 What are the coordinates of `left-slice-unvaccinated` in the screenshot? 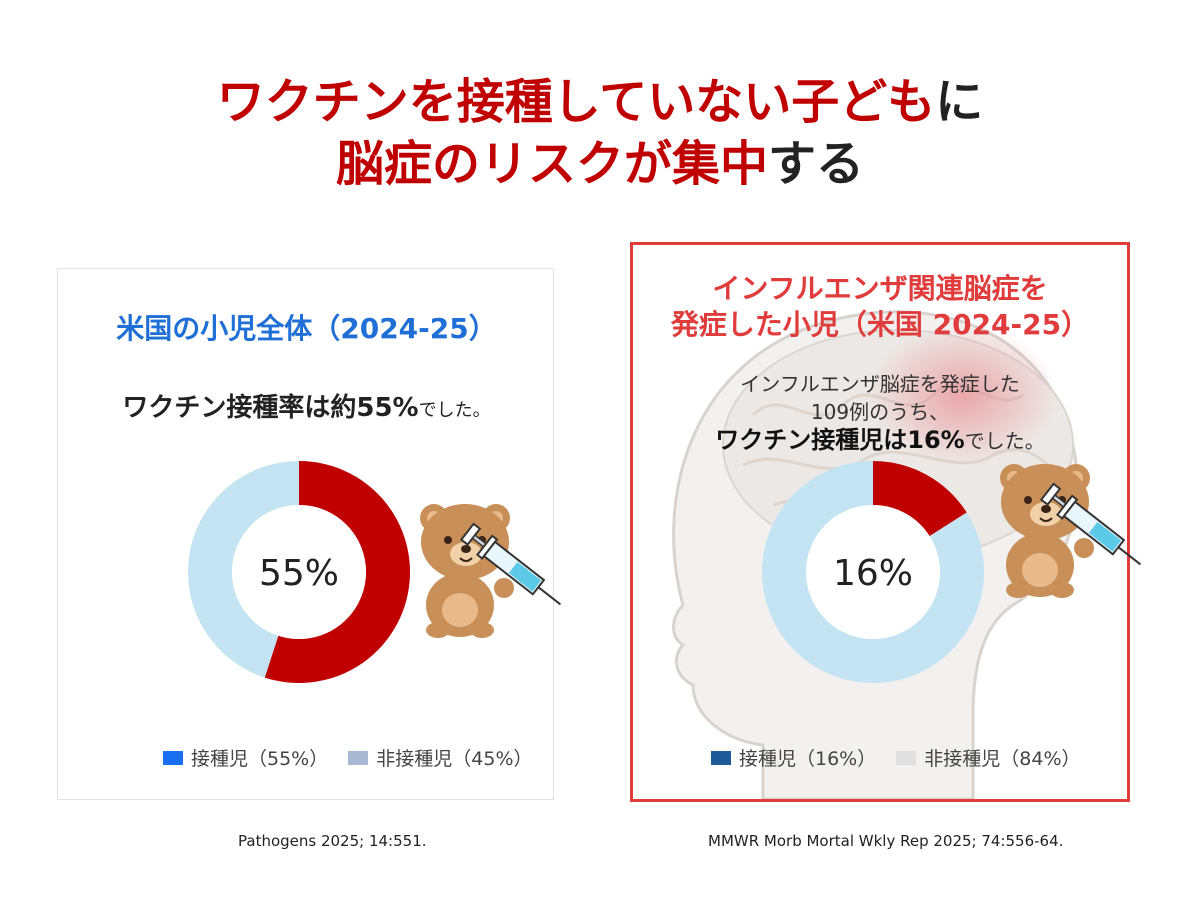 It's located at (243, 569).